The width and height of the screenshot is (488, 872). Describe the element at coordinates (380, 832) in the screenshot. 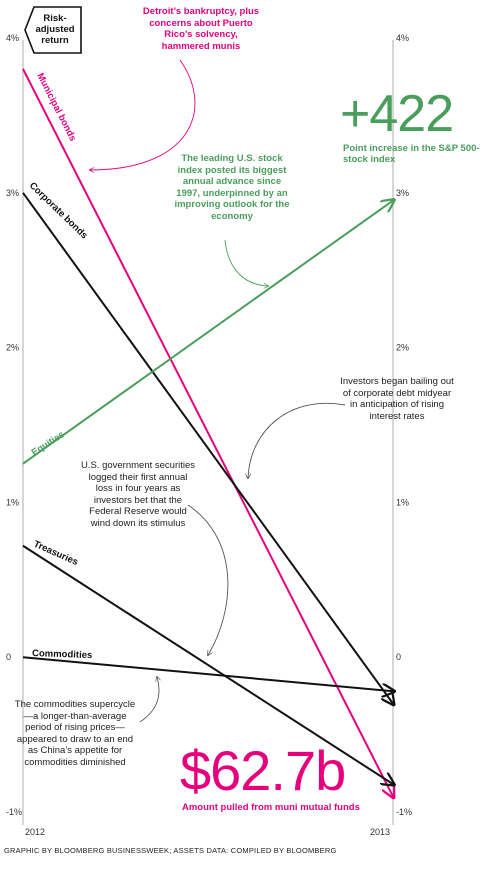

I see `x-tick-2013: 2013` at that location.